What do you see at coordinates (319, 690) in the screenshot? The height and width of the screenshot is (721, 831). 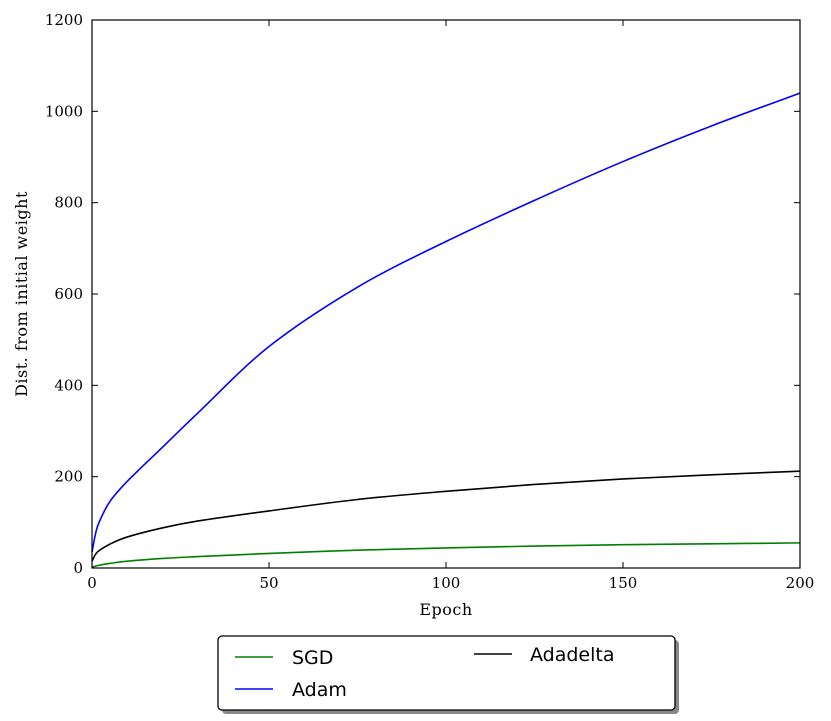 I see `legend-label-adam: Adam` at bounding box center [319, 690].